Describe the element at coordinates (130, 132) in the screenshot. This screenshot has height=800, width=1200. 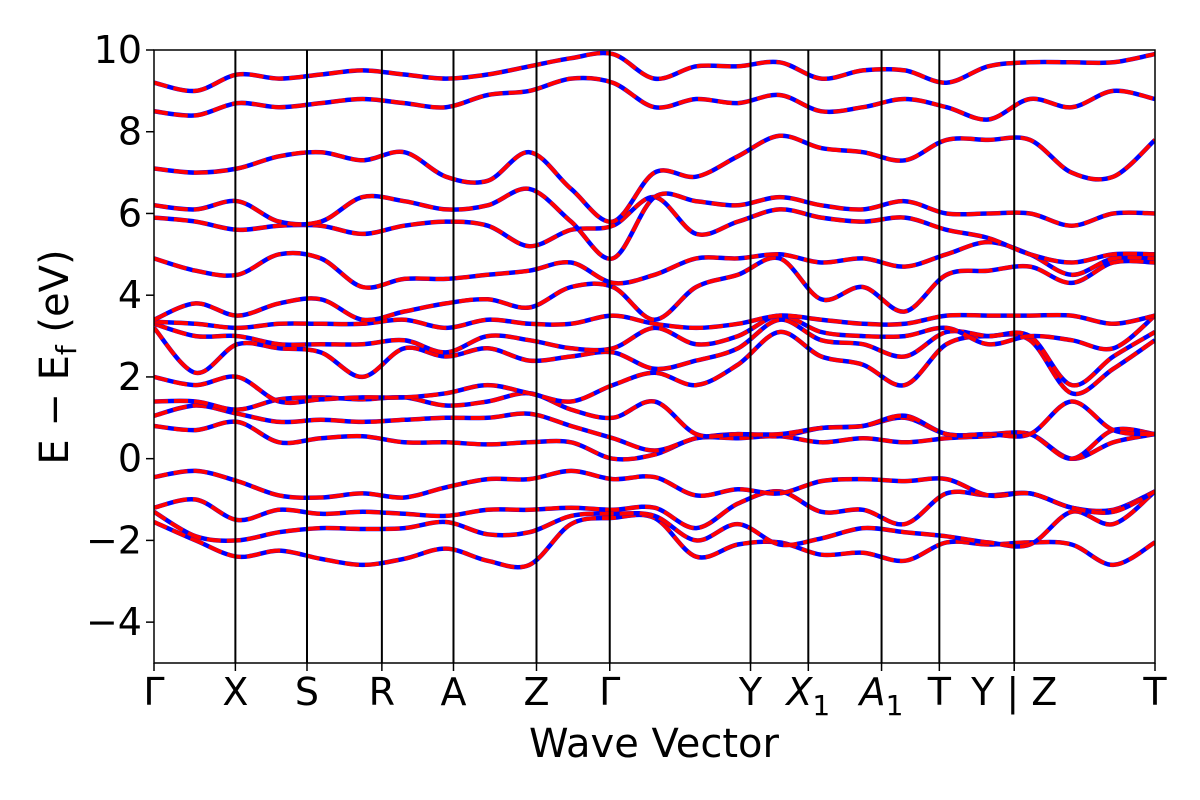
I see `y-tick-label: 8` at that location.